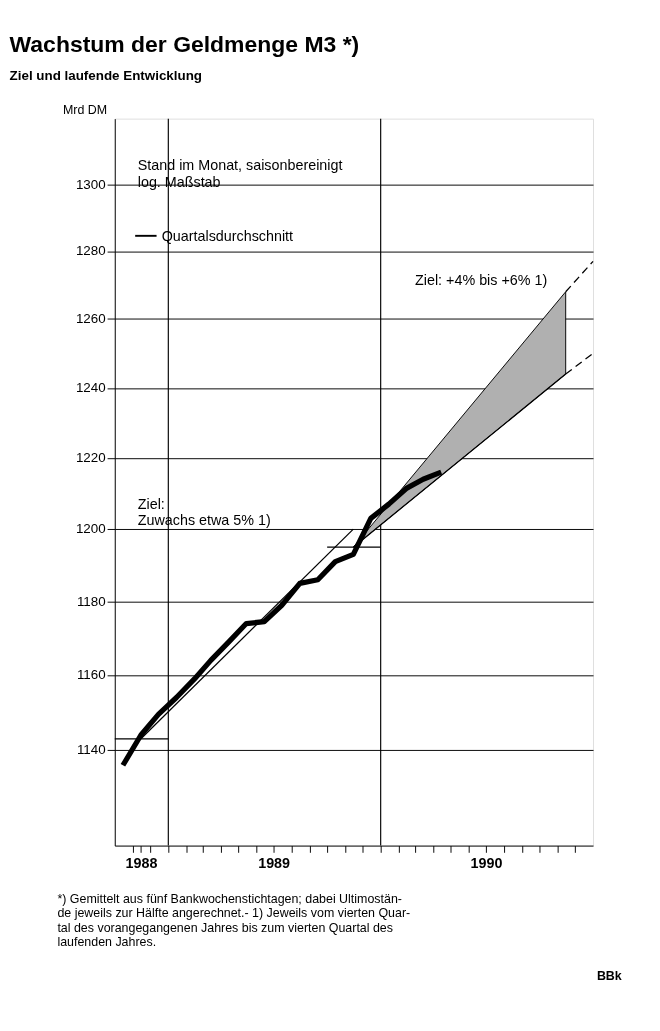  I want to click on y-tick-label: 1300, so click(90, 184).